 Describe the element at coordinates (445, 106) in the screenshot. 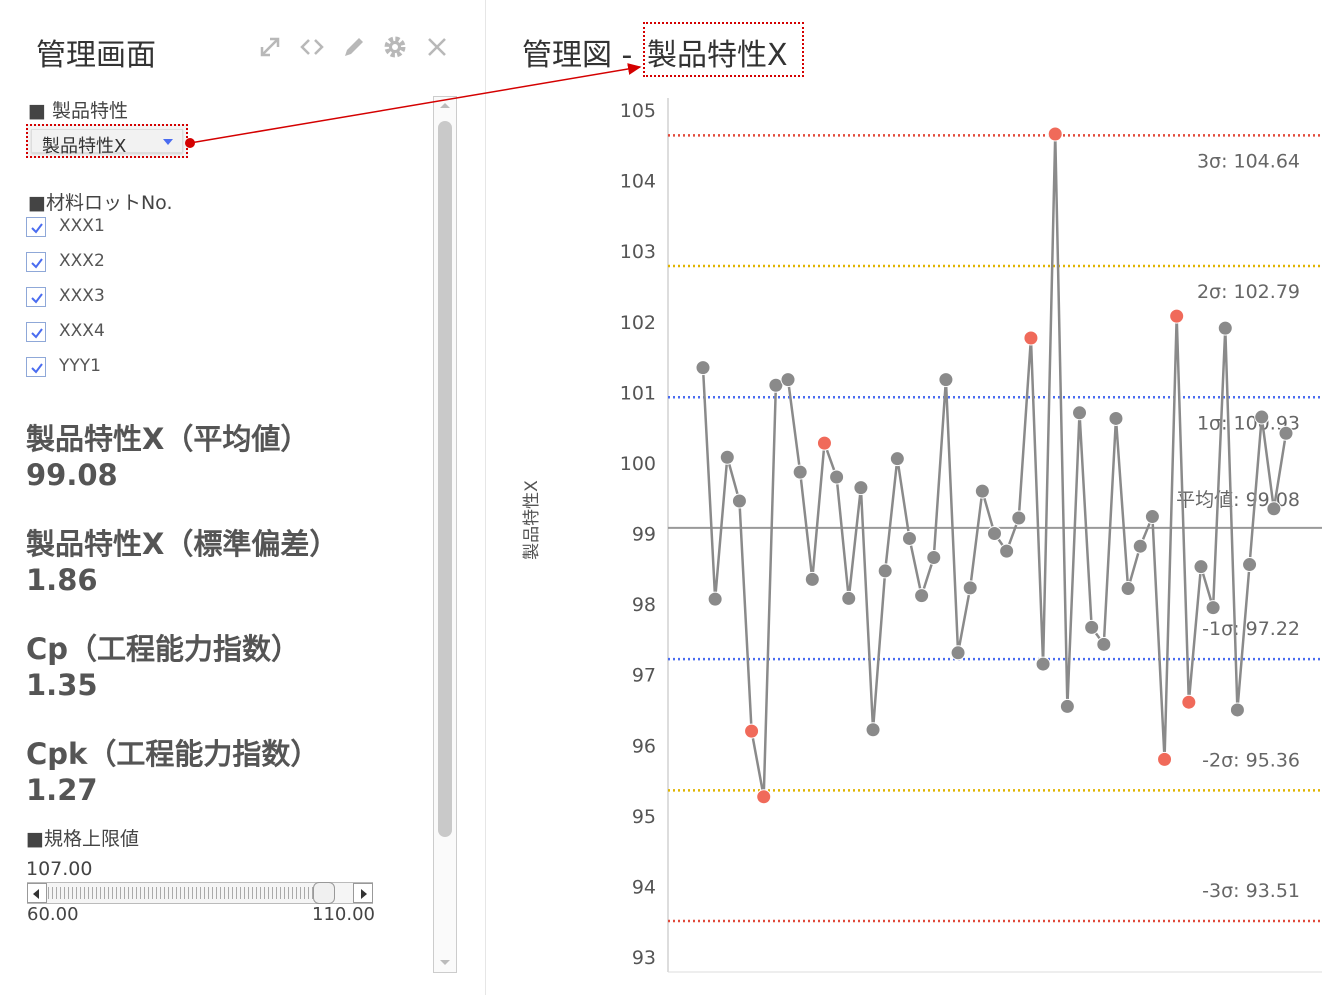

I see `scroll-up-icon` at that location.